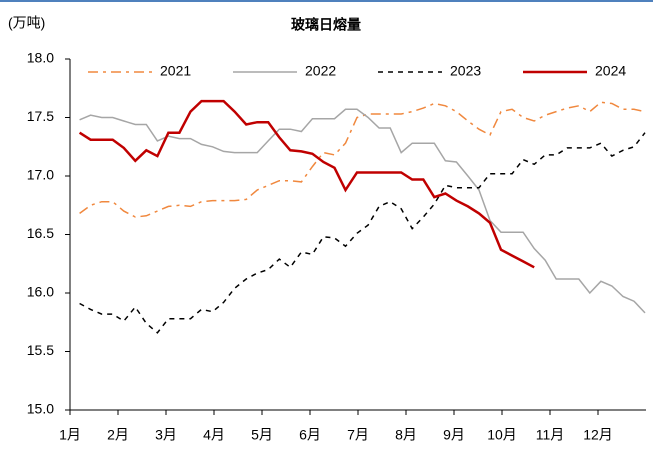 The image size is (653, 452). What do you see at coordinates (262, 435) in the screenshot?
I see `x-tick-label: 5月` at bounding box center [262, 435].